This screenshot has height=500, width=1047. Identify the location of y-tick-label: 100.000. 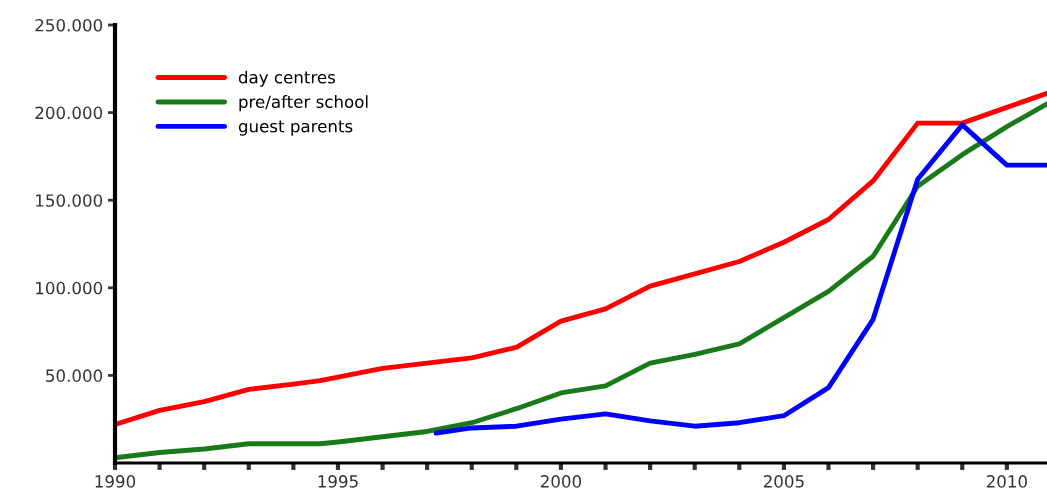
(69, 288).